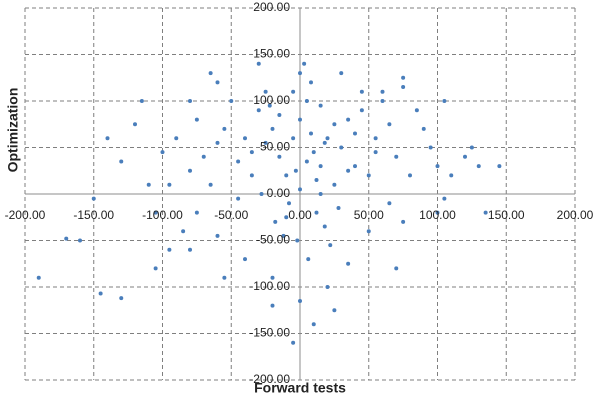 Image resolution: width=600 pixels, height=400 pixels. Describe the element at coordinates (273, 240) in the screenshot. I see `y-tick-label: -50.00` at that location.